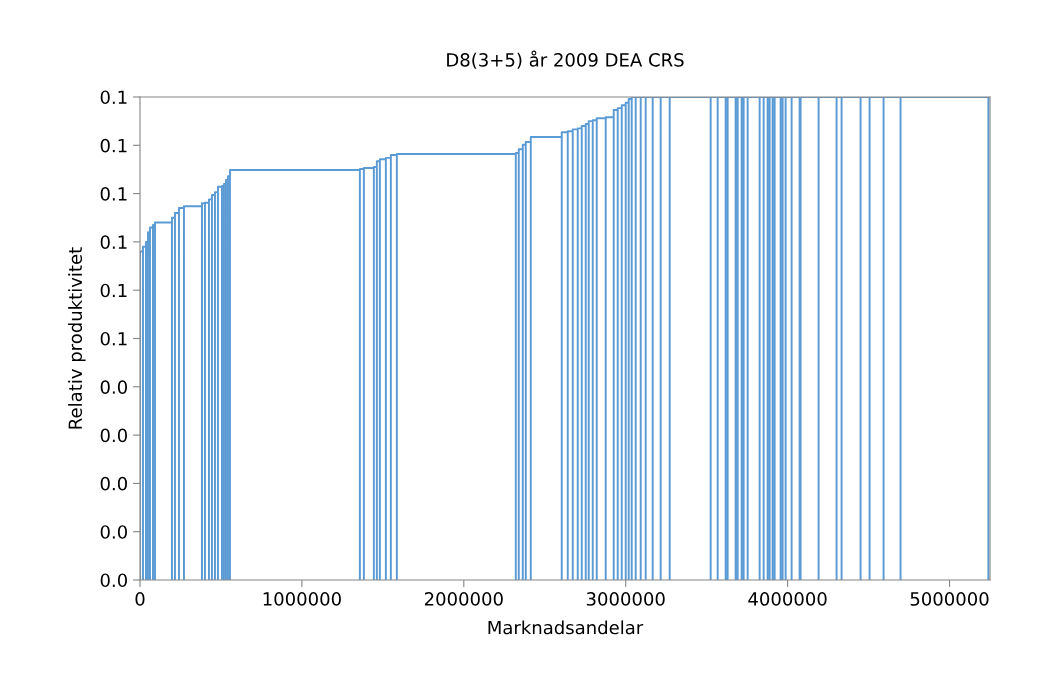  What do you see at coordinates (77, 338) in the screenshot?
I see `y-axis-title: Relativ produktivitet` at bounding box center [77, 338].